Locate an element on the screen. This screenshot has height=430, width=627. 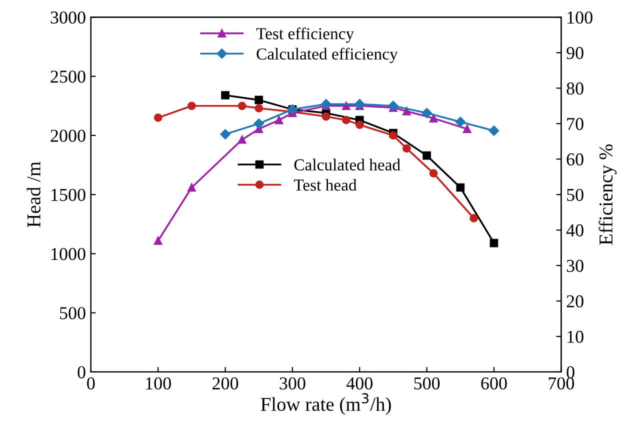
y-tick-label: 2000 is located at coordinates (68, 136).